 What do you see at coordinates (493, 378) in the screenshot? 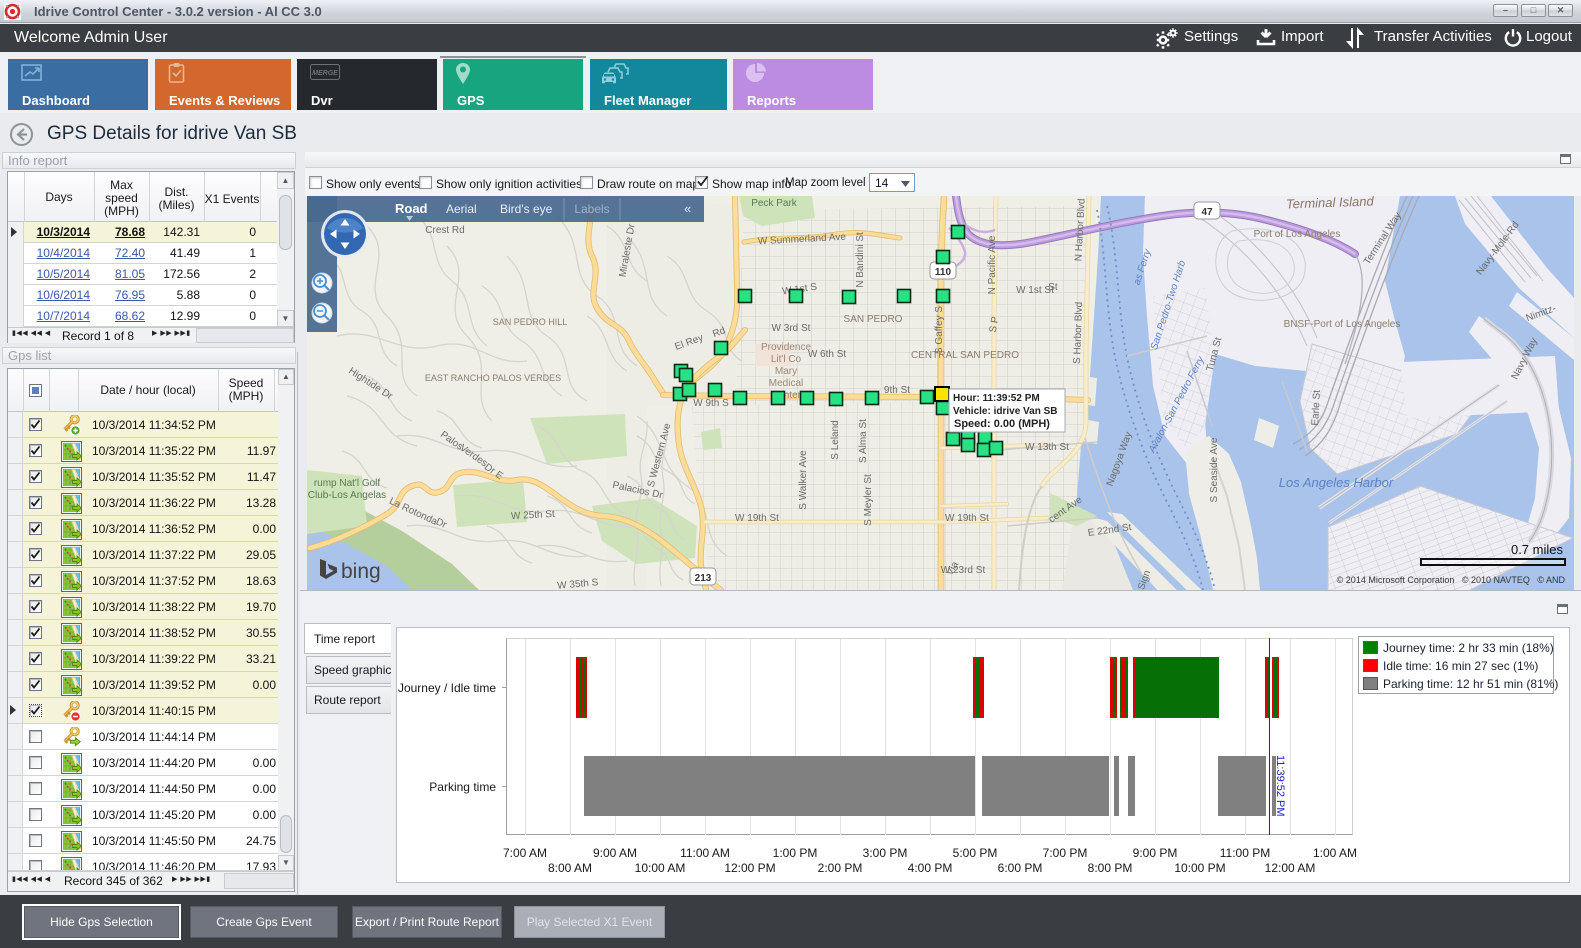
I see `svg-text: EAST RANCHO PALOS VERDES` at bounding box center [493, 378].